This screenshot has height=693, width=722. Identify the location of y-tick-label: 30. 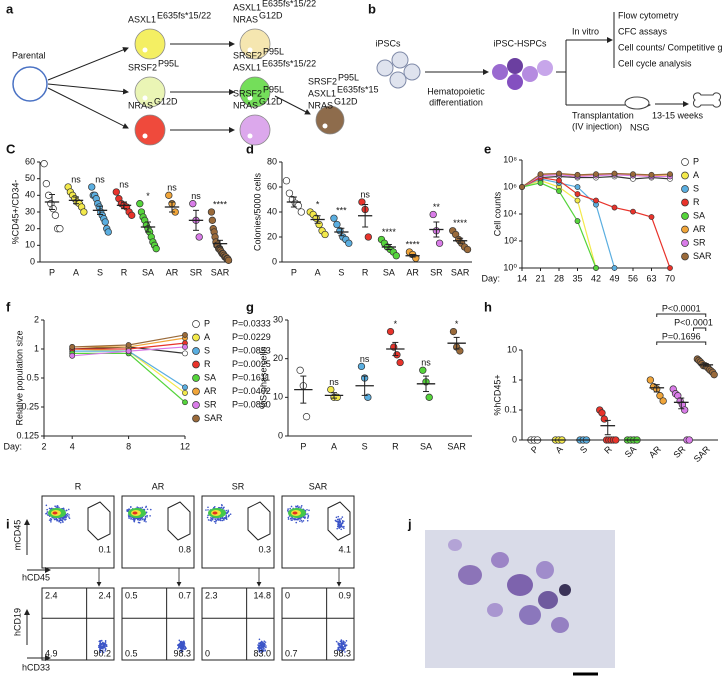
(30, 211).